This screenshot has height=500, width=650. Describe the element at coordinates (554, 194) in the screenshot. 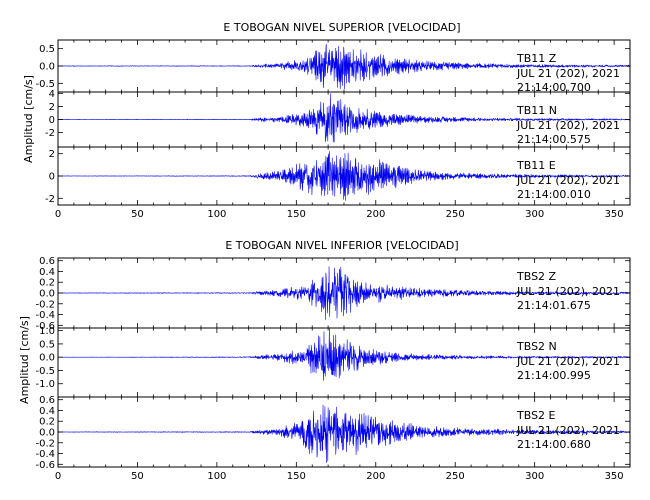

I see `time-label: 21:14:00.010` at that location.